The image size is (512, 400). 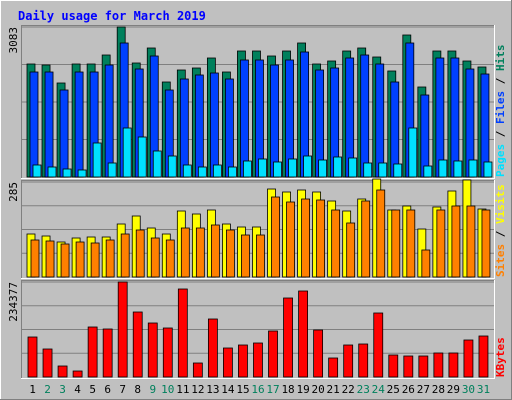 What do you see at coordinates (212, 389) in the screenshot?
I see `x-tick-label: 13` at bounding box center [212, 389].